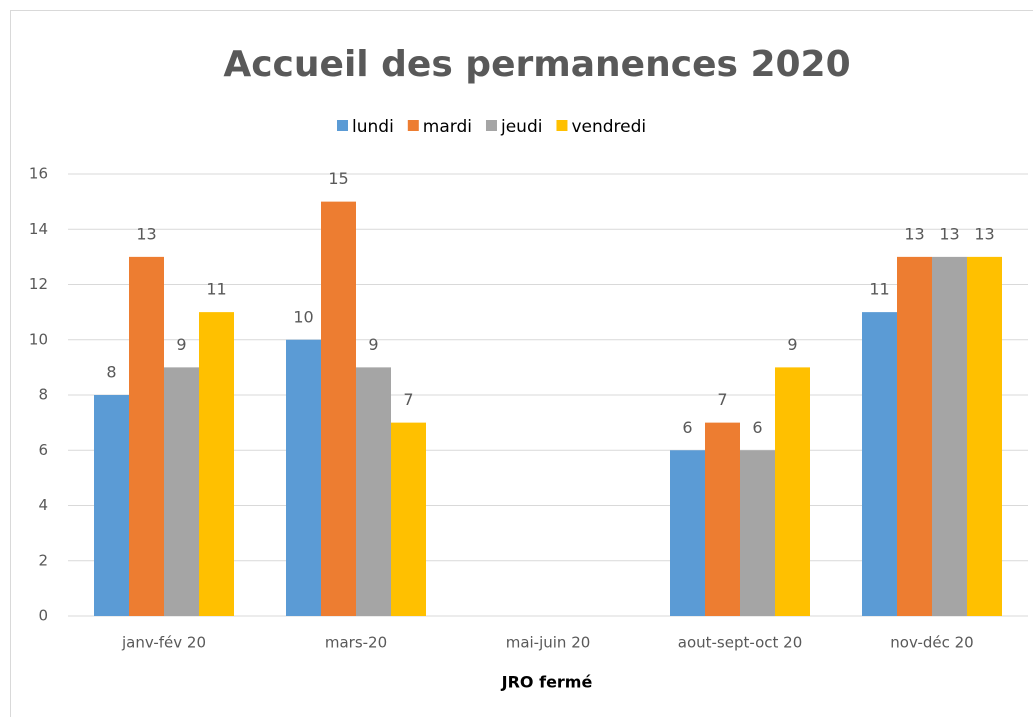 The height and width of the screenshot is (717, 1033). Describe the element at coordinates (521, 127) in the screenshot. I see `legend-label: jeudi` at that location.